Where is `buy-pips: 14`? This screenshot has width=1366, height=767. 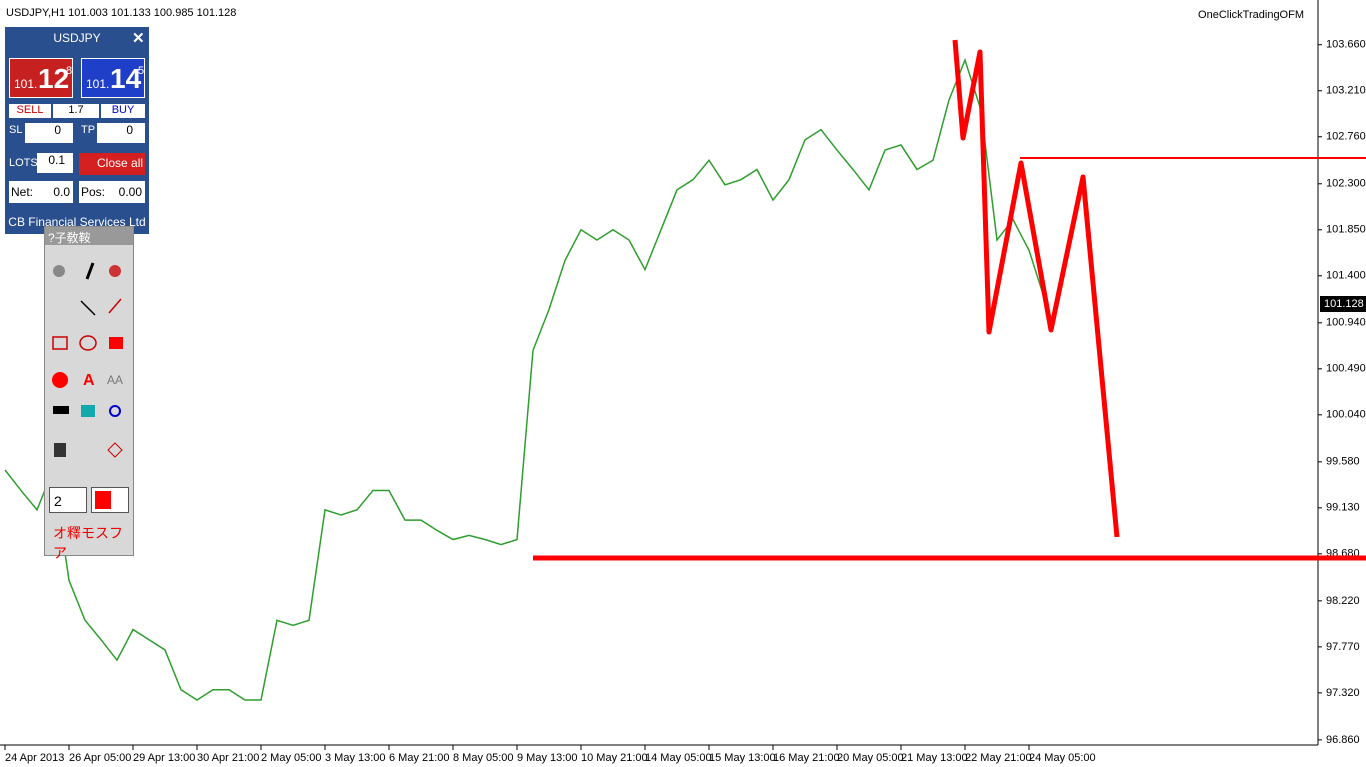
buy-pips: 14 is located at coordinates (126, 78).